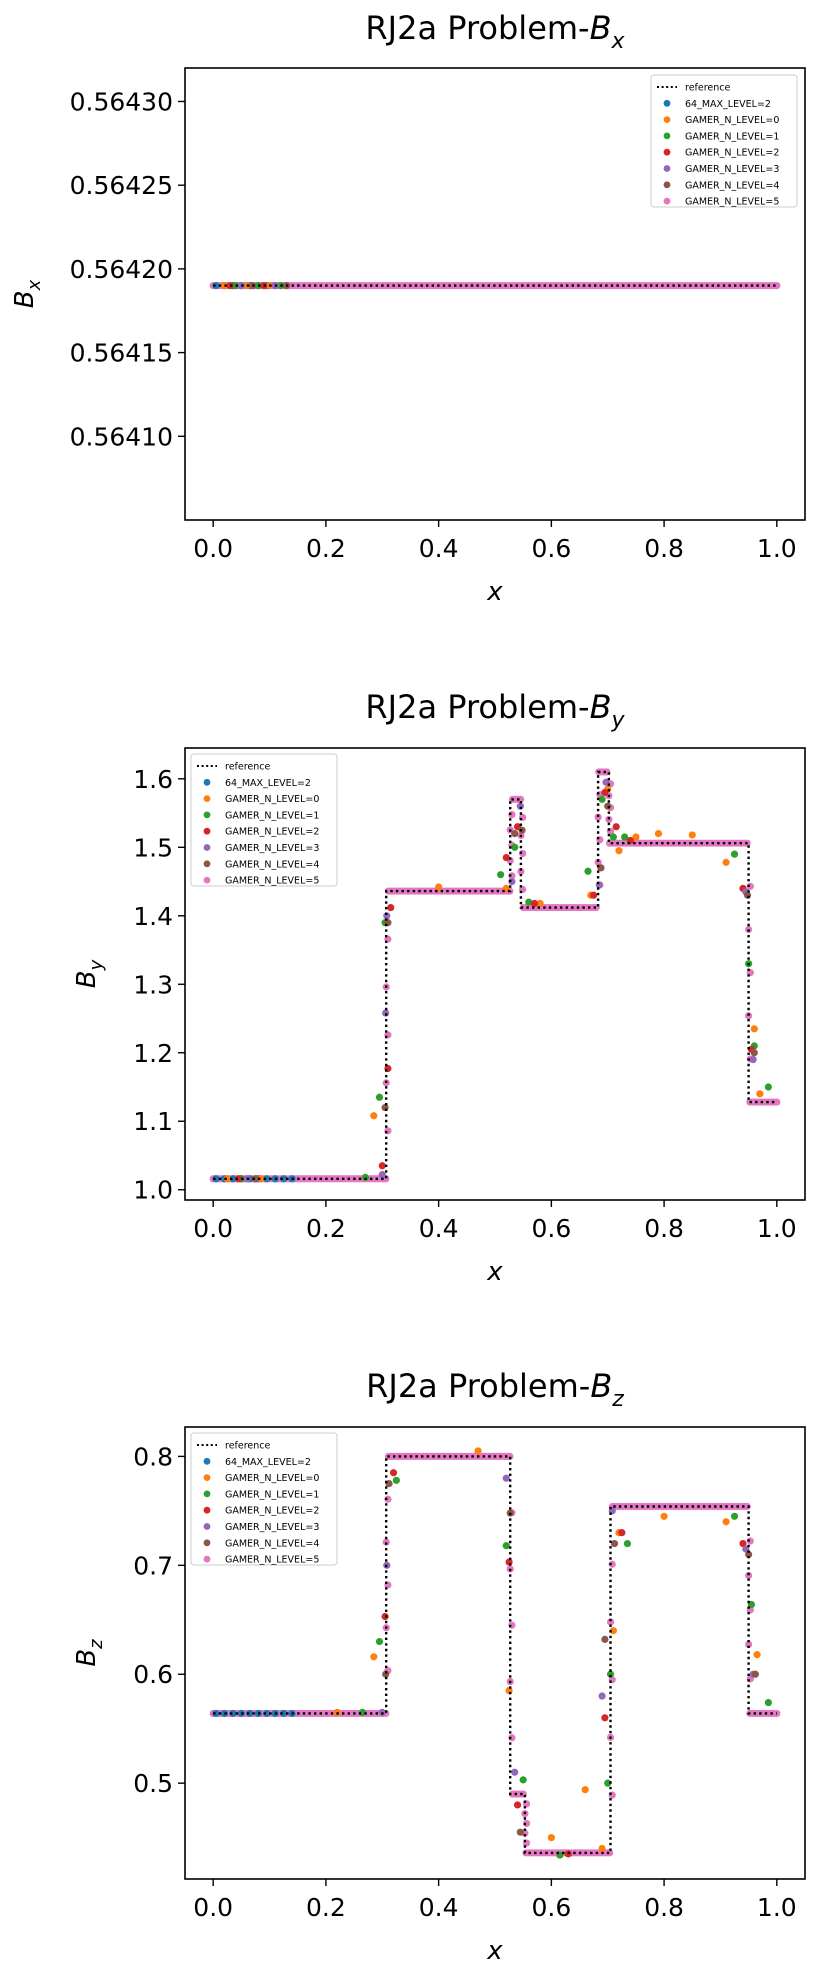 The width and height of the screenshot is (815, 1981). Describe the element at coordinates (153, 847) in the screenshot. I see `y-tick-label: 1.5` at that location.